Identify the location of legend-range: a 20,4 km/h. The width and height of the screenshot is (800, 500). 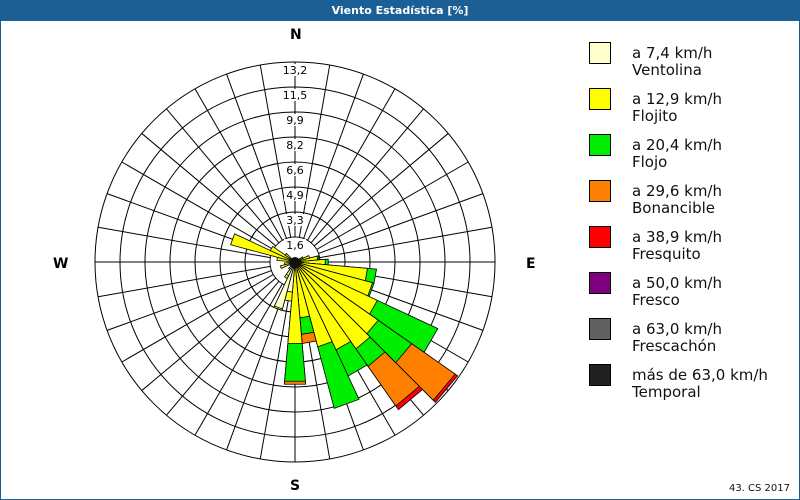
(677, 145).